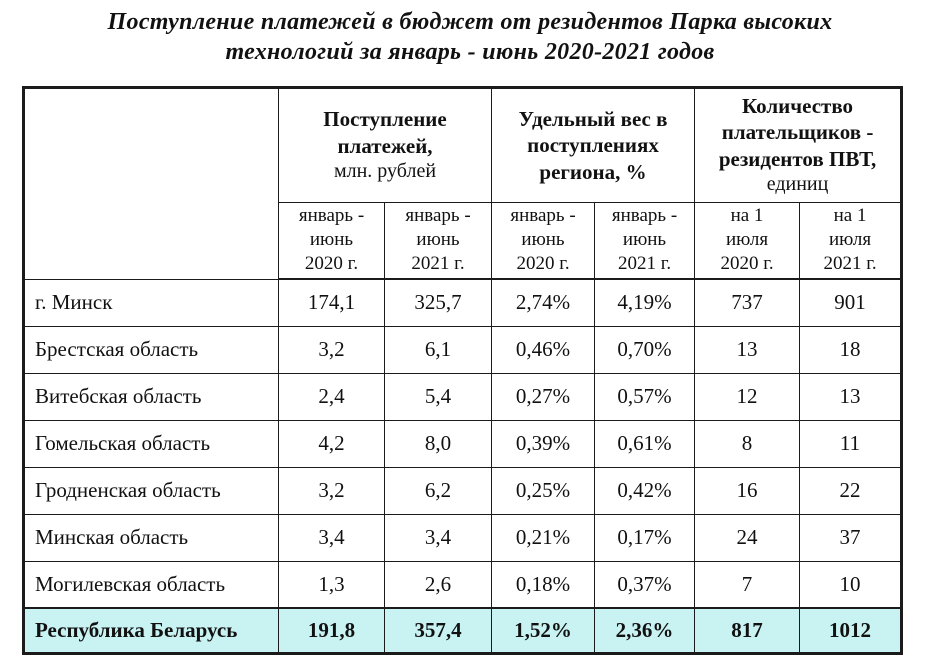  What do you see at coordinates (438, 443) in the screenshot?
I see `value-cell: 8,0` at bounding box center [438, 443].